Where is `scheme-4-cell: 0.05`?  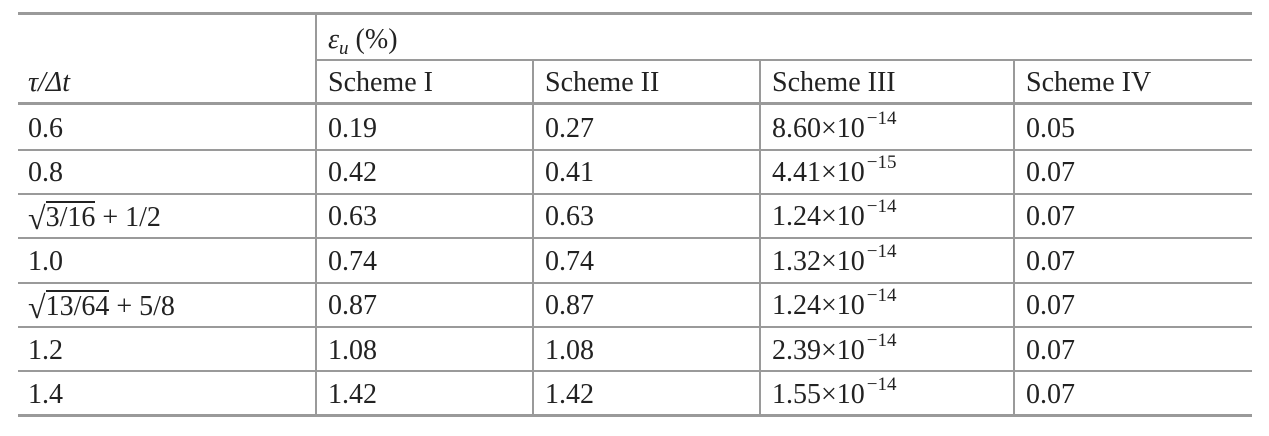 scheme-4-cell: 0.05 is located at coordinates (1050, 128).